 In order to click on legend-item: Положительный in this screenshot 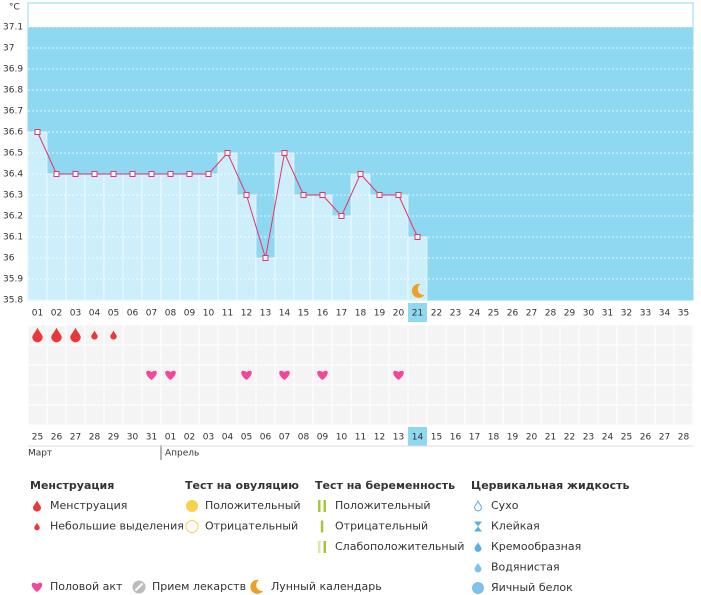, I will do `click(383, 505)`.